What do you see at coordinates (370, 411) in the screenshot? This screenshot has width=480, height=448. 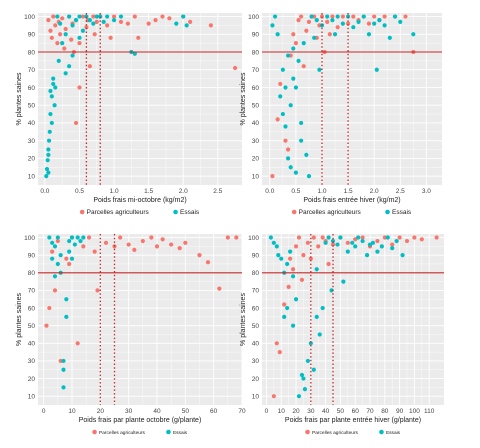 I see `x-tick-label: 70` at bounding box center [370, 411].